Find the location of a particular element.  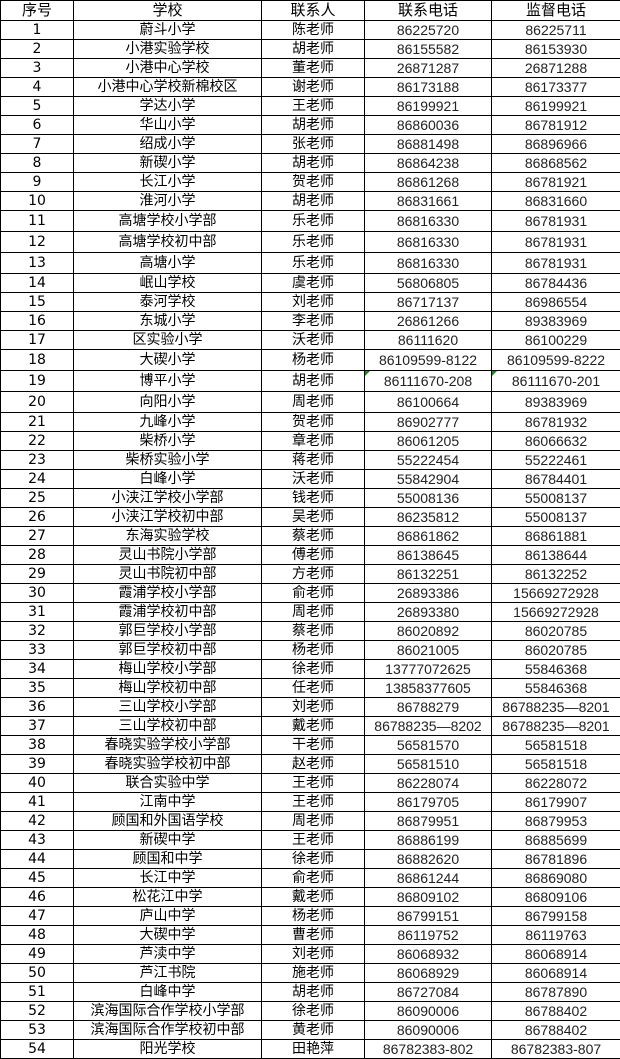

supervision-phone-cell: 86068914 is located at coordinates (556, 954).